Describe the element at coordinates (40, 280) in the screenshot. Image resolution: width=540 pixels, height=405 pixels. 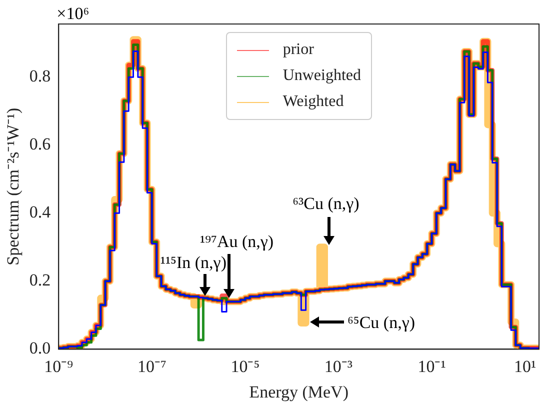
I see `y-tick-label: 0.2` at that location.